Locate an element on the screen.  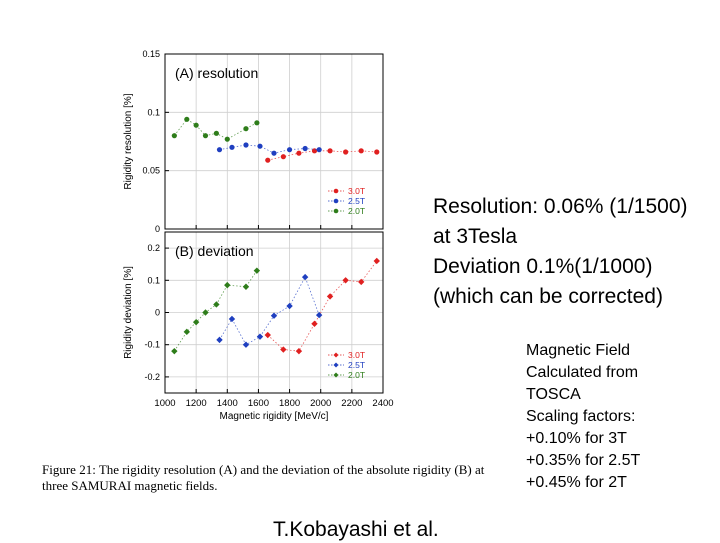
x-tick-label: 1800 is located at coordinates (289, 403).